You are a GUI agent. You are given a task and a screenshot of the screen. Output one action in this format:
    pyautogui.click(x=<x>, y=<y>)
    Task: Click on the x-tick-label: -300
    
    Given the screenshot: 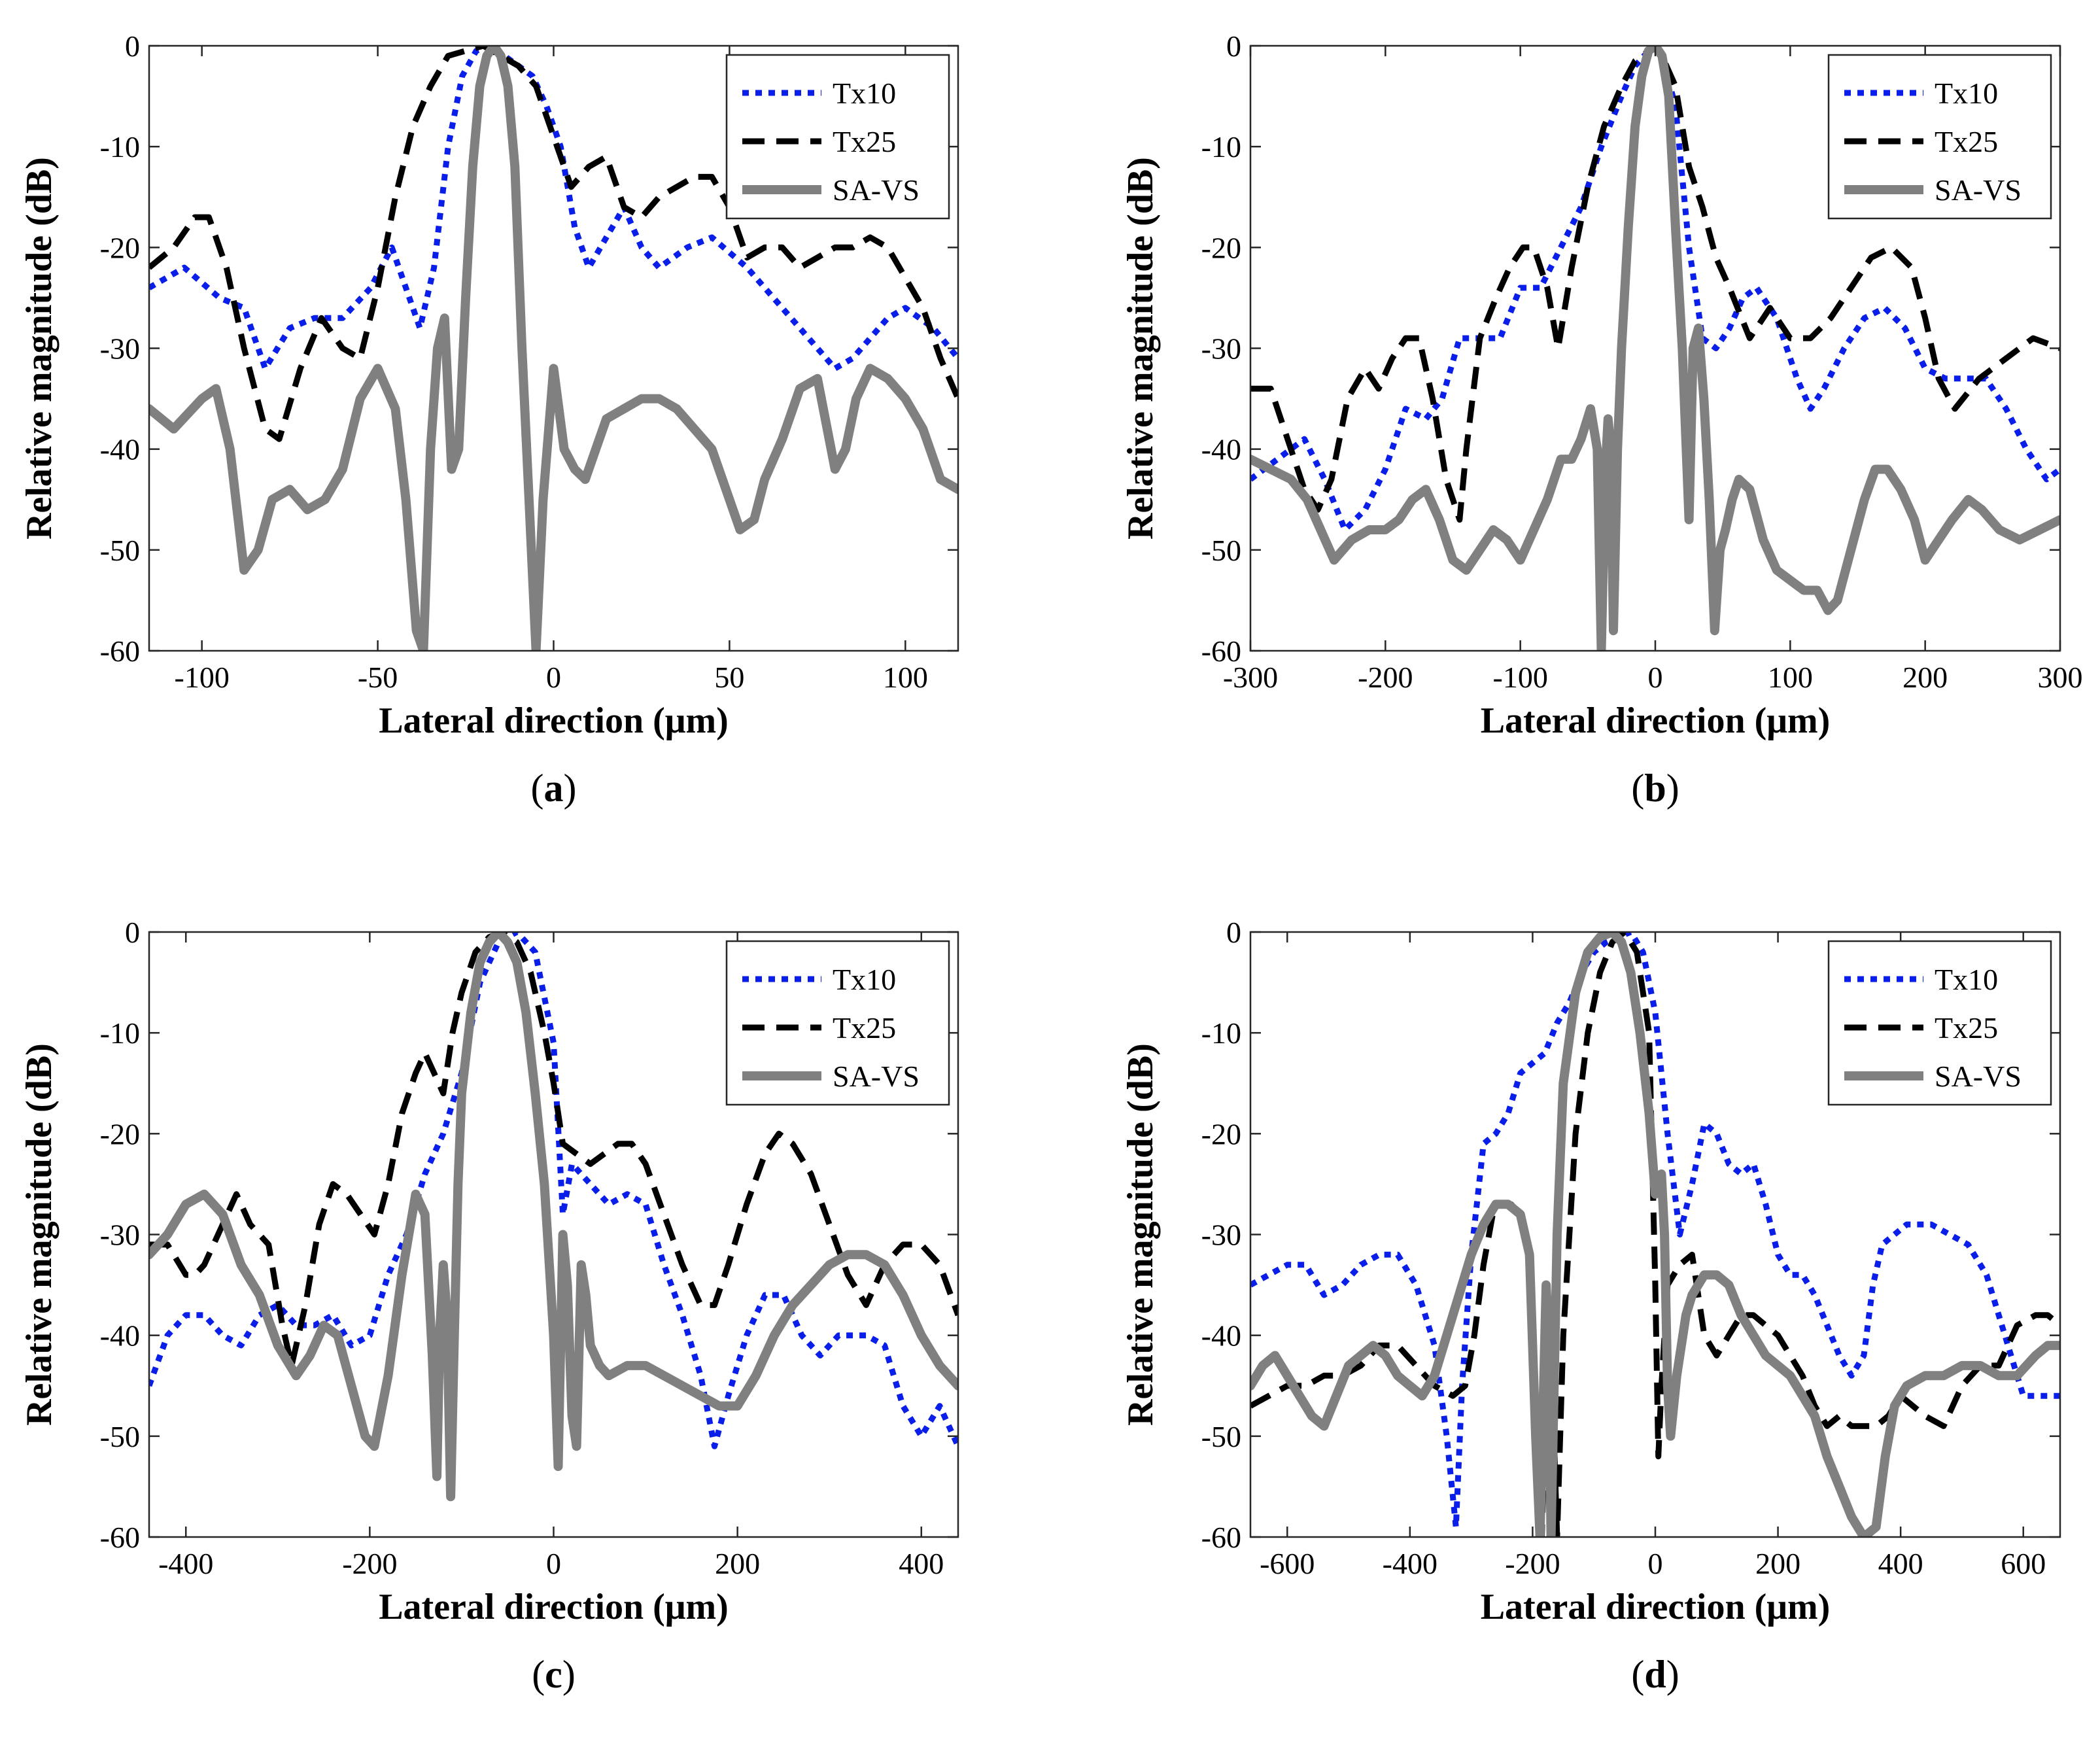 What is the action you would take?
    pyautogui.click(x=1250, y=678)
    